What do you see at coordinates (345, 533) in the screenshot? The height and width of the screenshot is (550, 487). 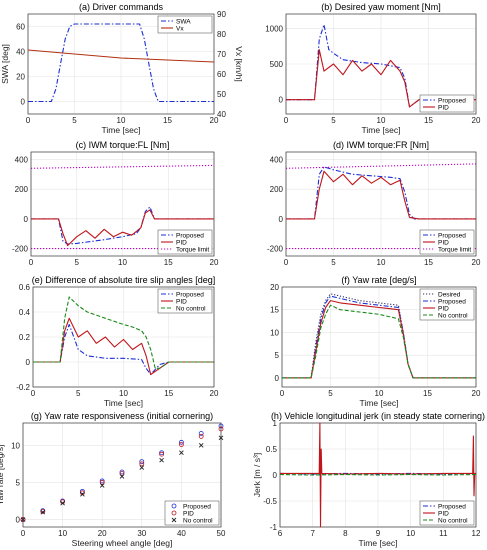 I see `x-tick-label: 8` at bounding box center [345, 533].